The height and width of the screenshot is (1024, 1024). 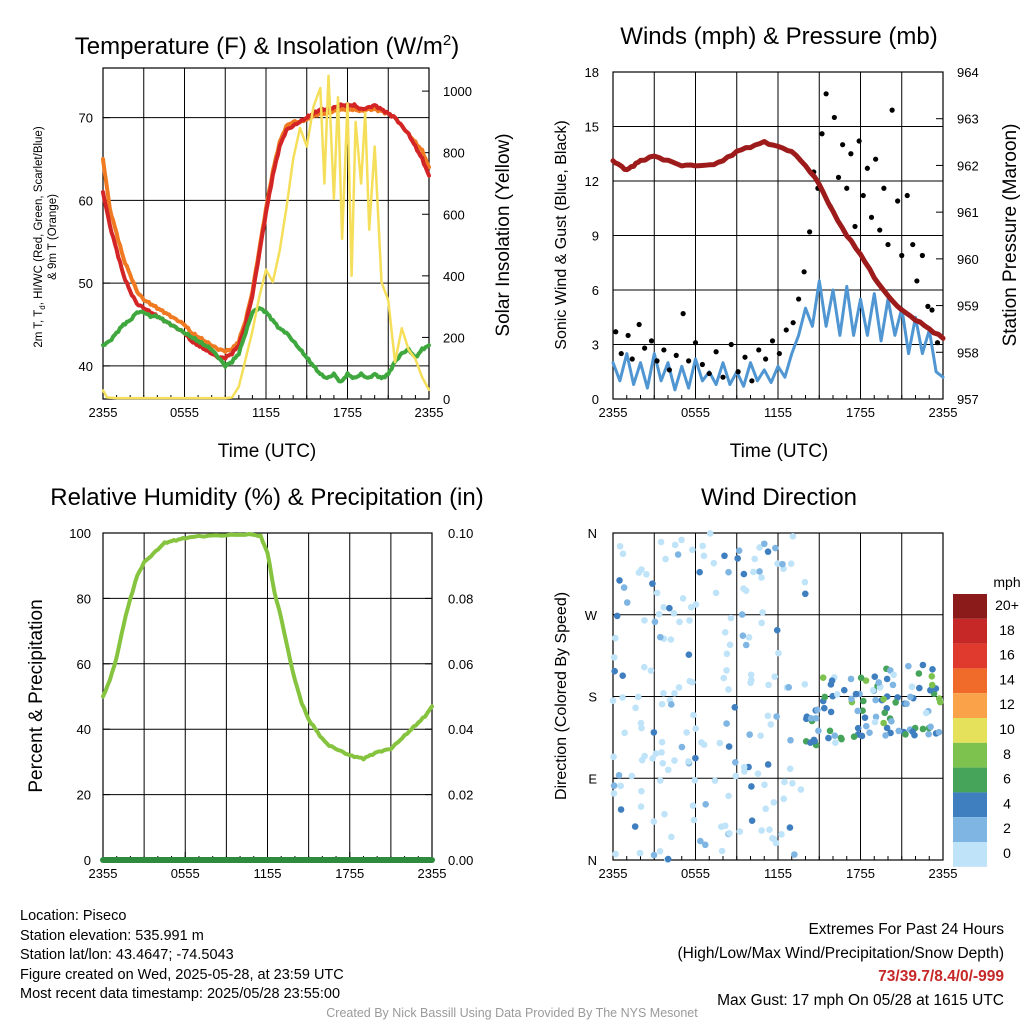 I want to click on wind-direction-y-tick-label: N, so click(x=592, y=533).